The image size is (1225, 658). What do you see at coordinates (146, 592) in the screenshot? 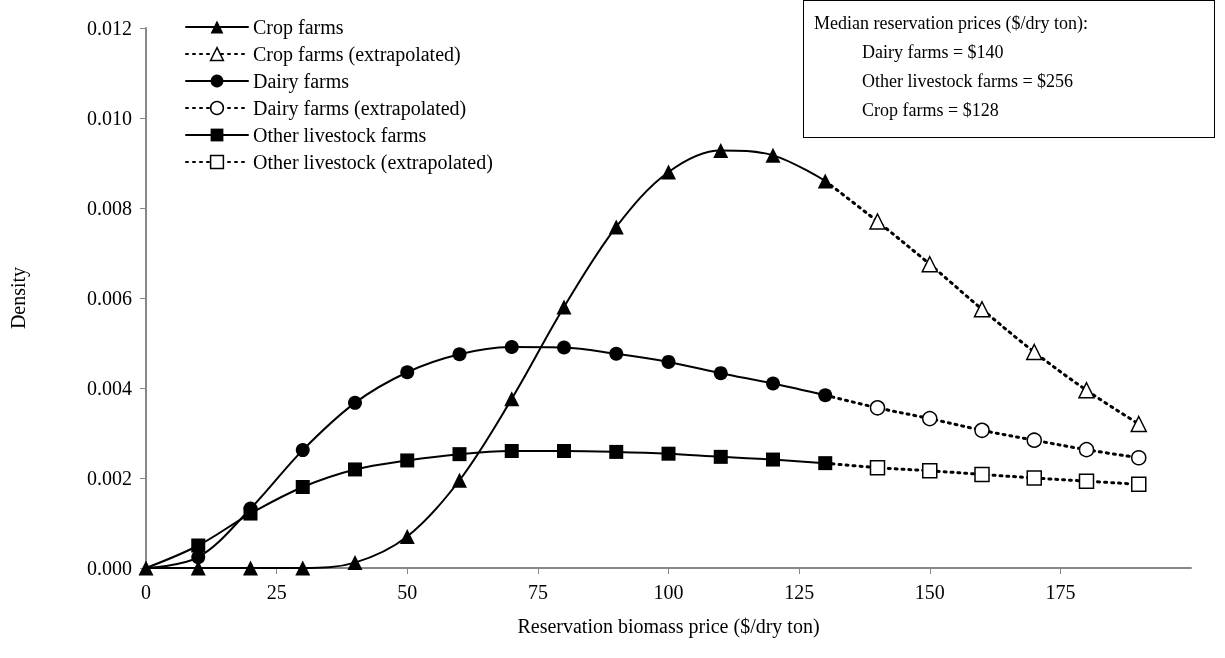
I see `x-tick-label: 0` at bounding box center [146, 592].